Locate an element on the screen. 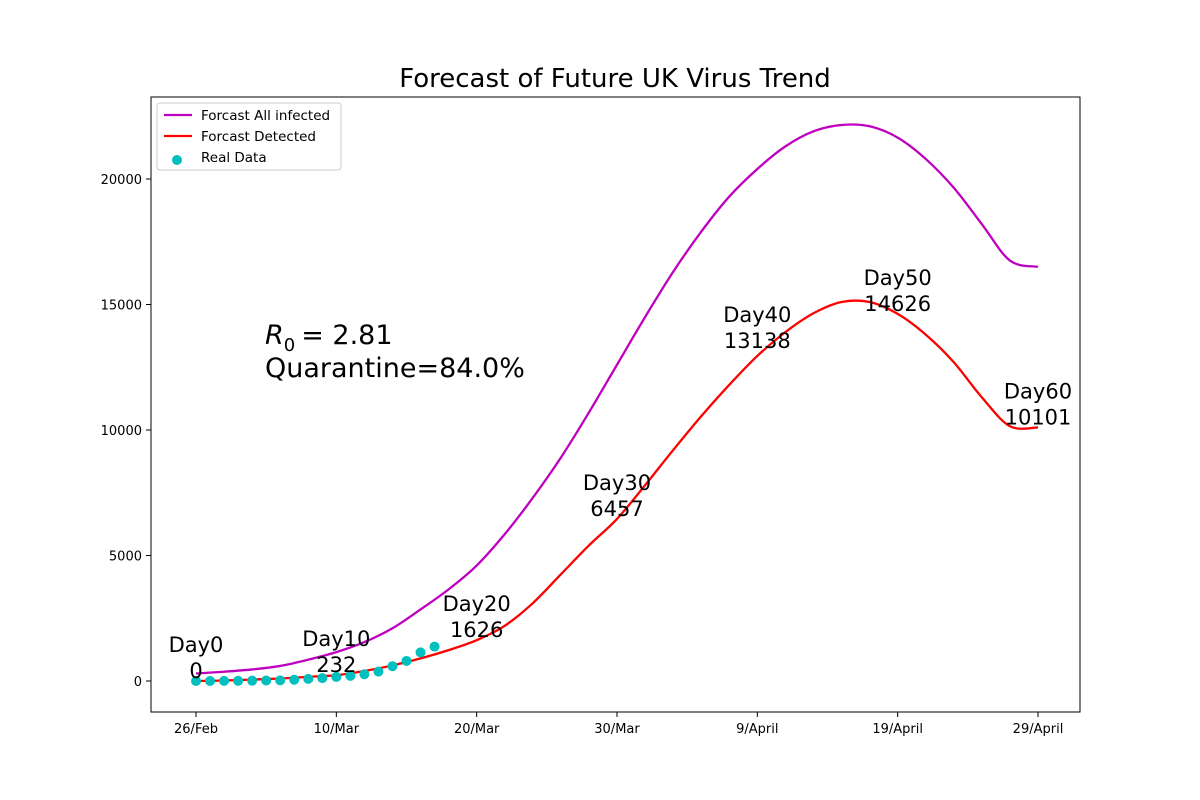 This screenshot has width=1200, height=800. annotation-day20: Day20 1626 is located at coordinates (477, 617).